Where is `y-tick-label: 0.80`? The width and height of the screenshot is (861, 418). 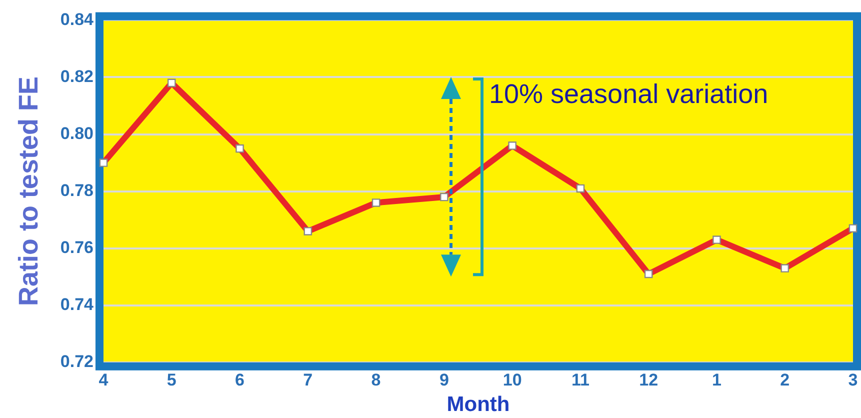 y-tick-label: 0.80 is located at coordinates (77, 133).